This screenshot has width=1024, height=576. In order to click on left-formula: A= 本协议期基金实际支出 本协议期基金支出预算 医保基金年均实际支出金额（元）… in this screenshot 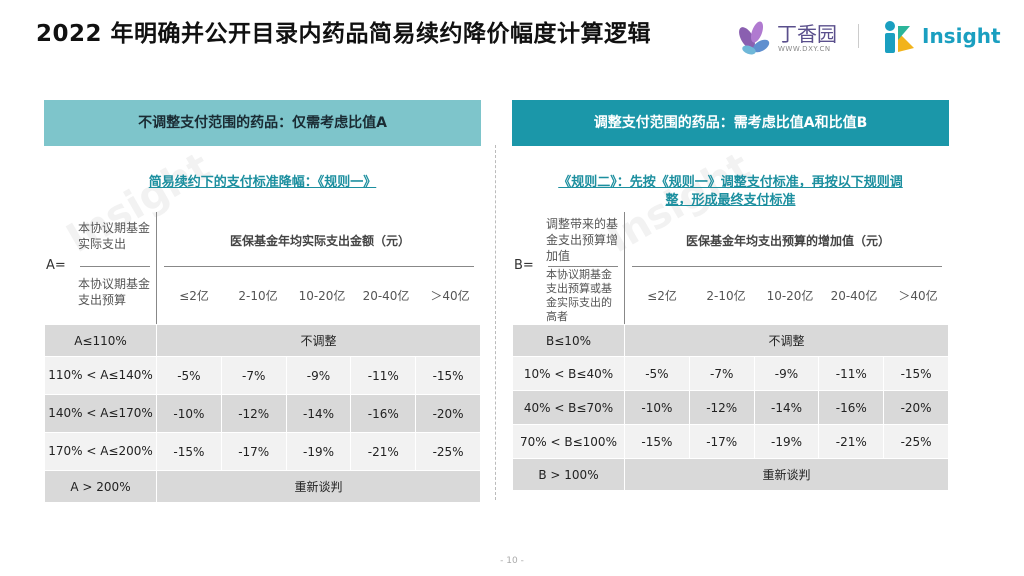, I will do `click(262, 271)`.